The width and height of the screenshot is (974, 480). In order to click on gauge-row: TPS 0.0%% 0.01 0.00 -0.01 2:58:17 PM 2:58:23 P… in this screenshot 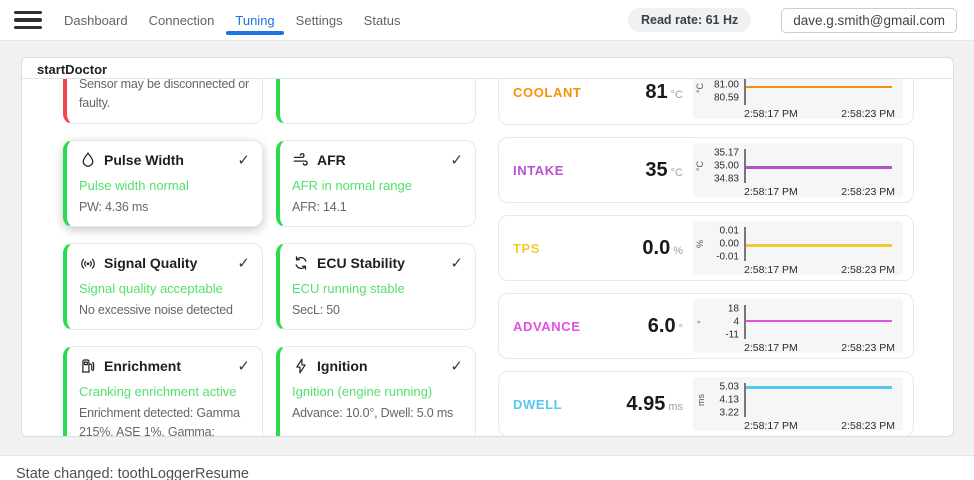, I will do `click(706, 248)`.